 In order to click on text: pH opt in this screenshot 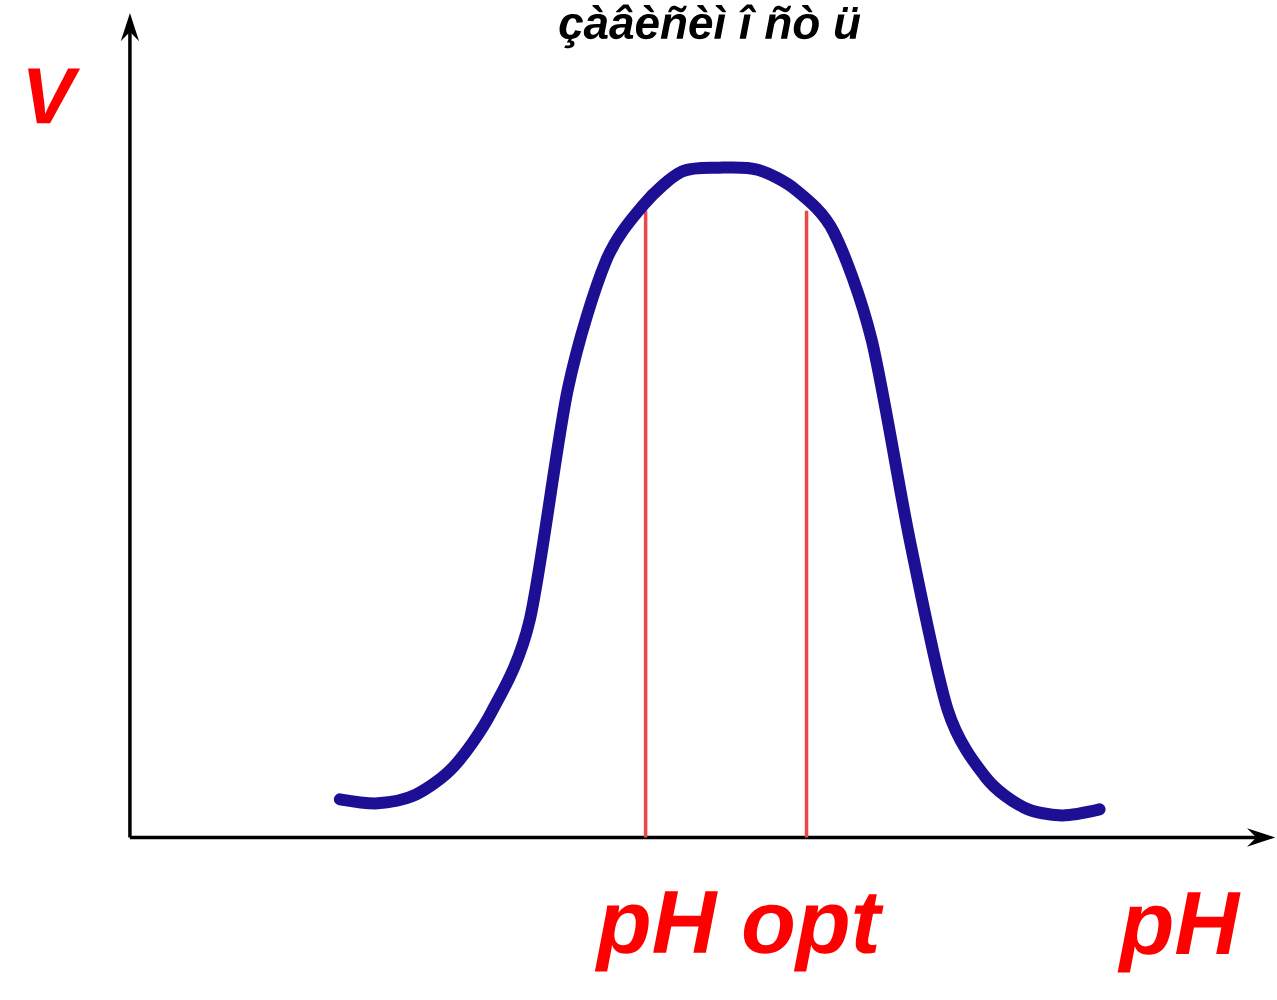, I will do `click(739, 931)`.